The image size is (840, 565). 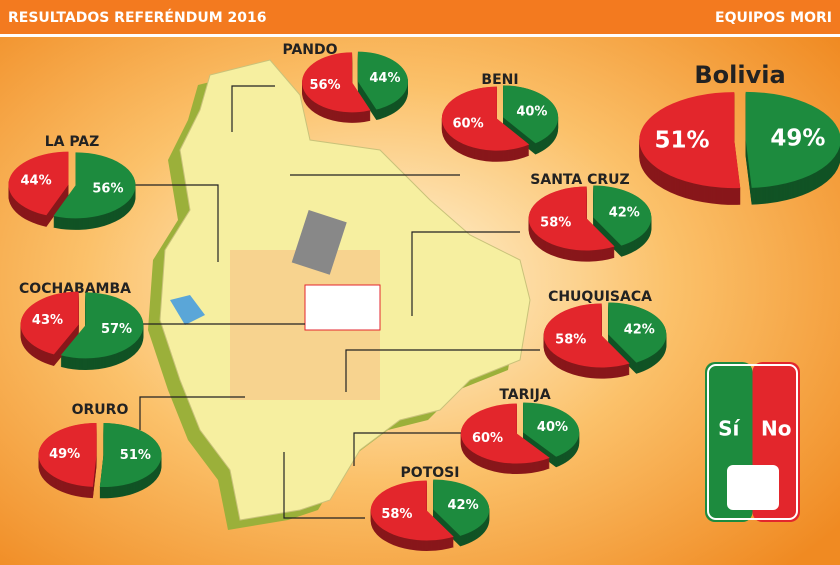 I want to click on legend: Sí No, so click(x=752, y=442).